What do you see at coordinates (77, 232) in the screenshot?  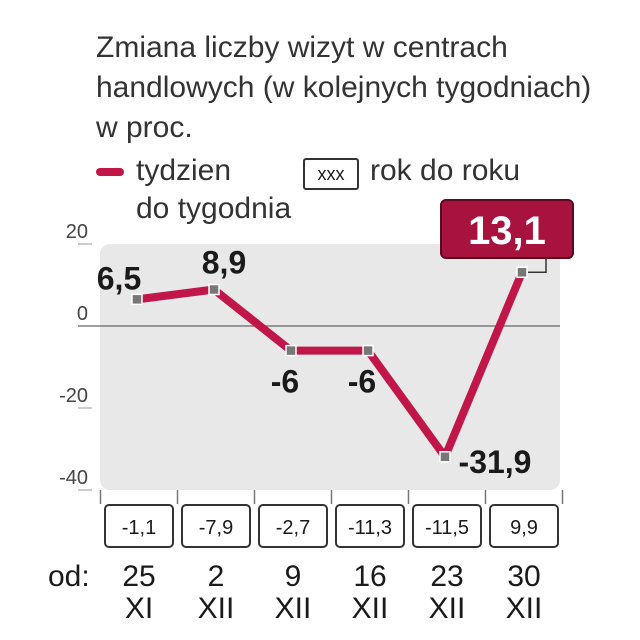 I see `y-tick-label: 20` at bounding box center [77, 232].